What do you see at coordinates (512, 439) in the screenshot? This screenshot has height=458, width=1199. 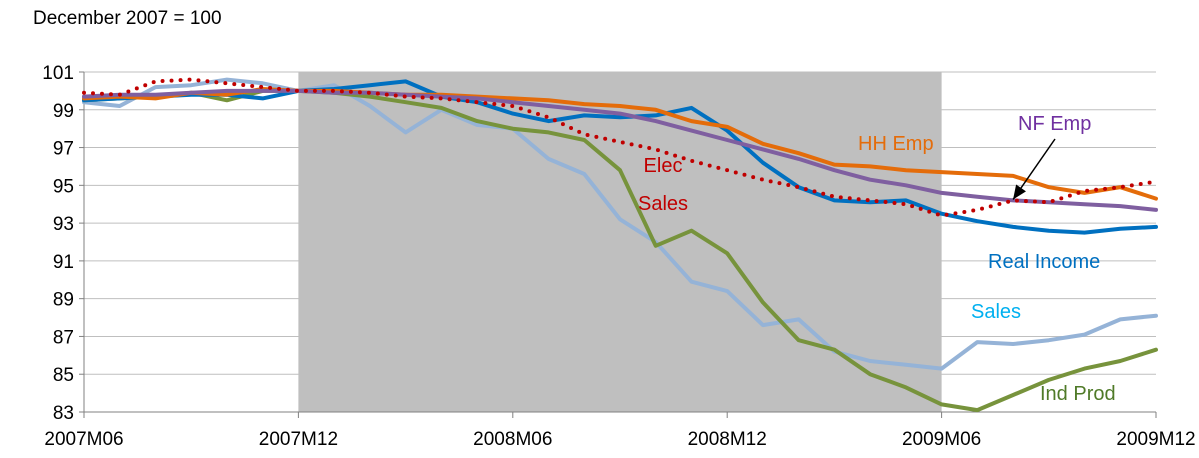 I see `x-tick-label-2008M06: 2008M06` at bounding box center [512, 439].